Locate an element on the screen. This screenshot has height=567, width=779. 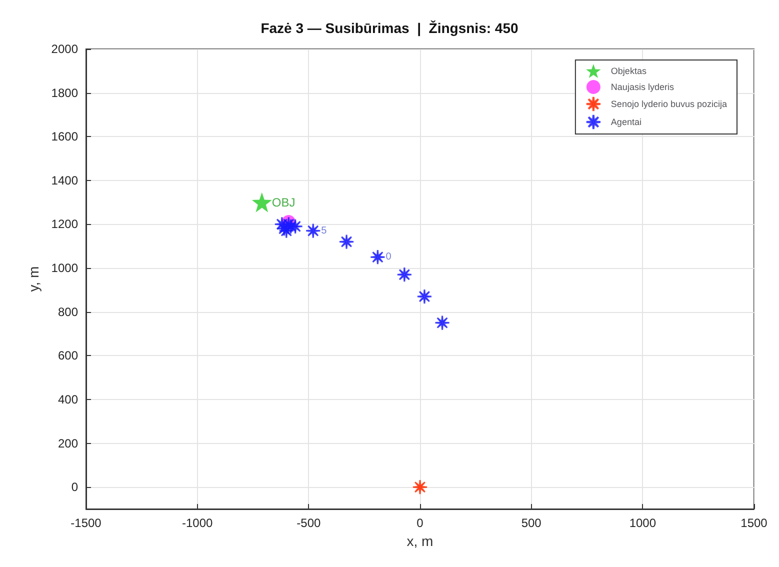
legend-label: Objektas is located at coordinates (628, 71).